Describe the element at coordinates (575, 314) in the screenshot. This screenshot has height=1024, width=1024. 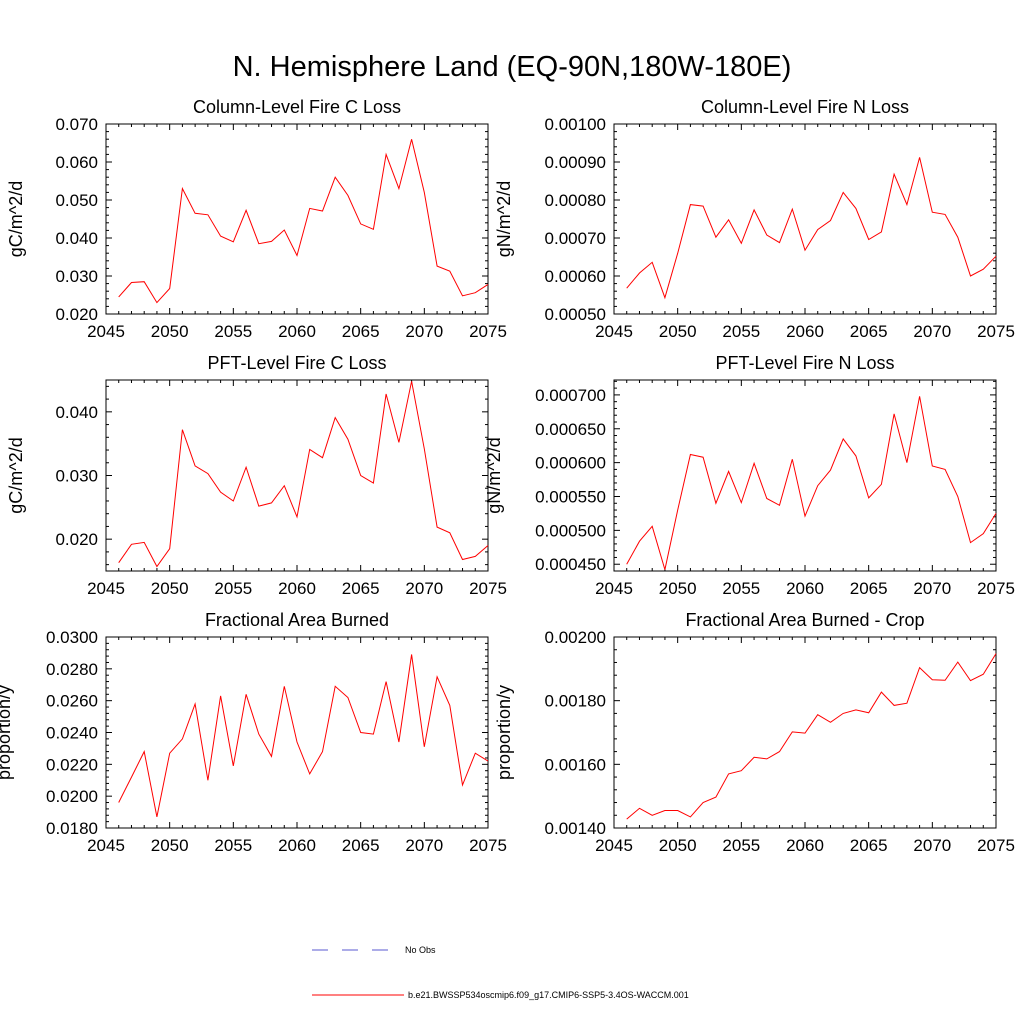
I see `y-tick-label: 0.00050` at that location.